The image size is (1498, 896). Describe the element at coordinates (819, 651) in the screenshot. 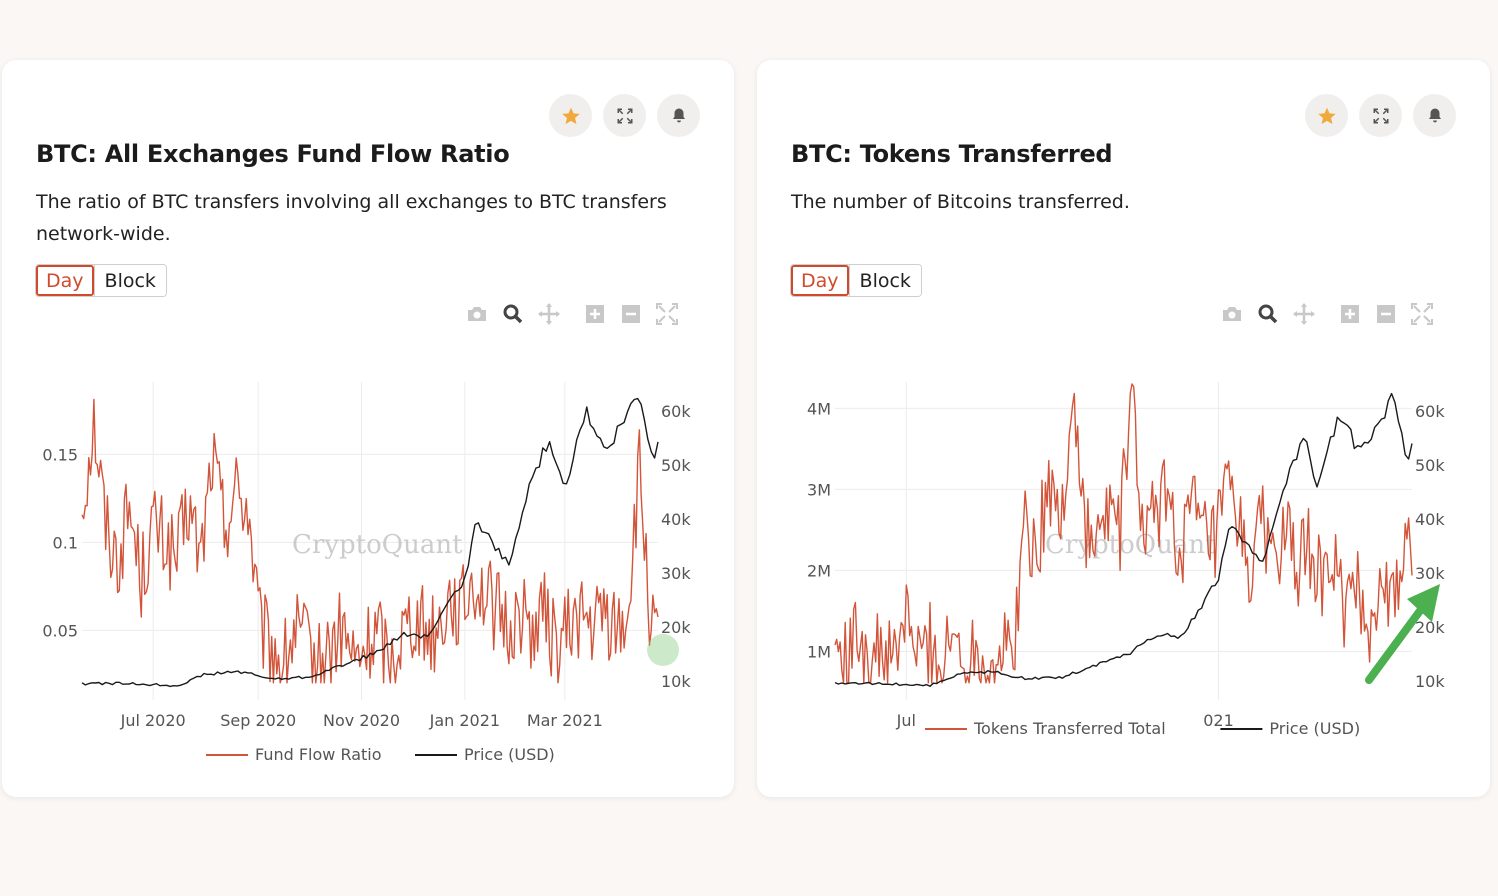

I see `y-tick-label: 1M` at that location.